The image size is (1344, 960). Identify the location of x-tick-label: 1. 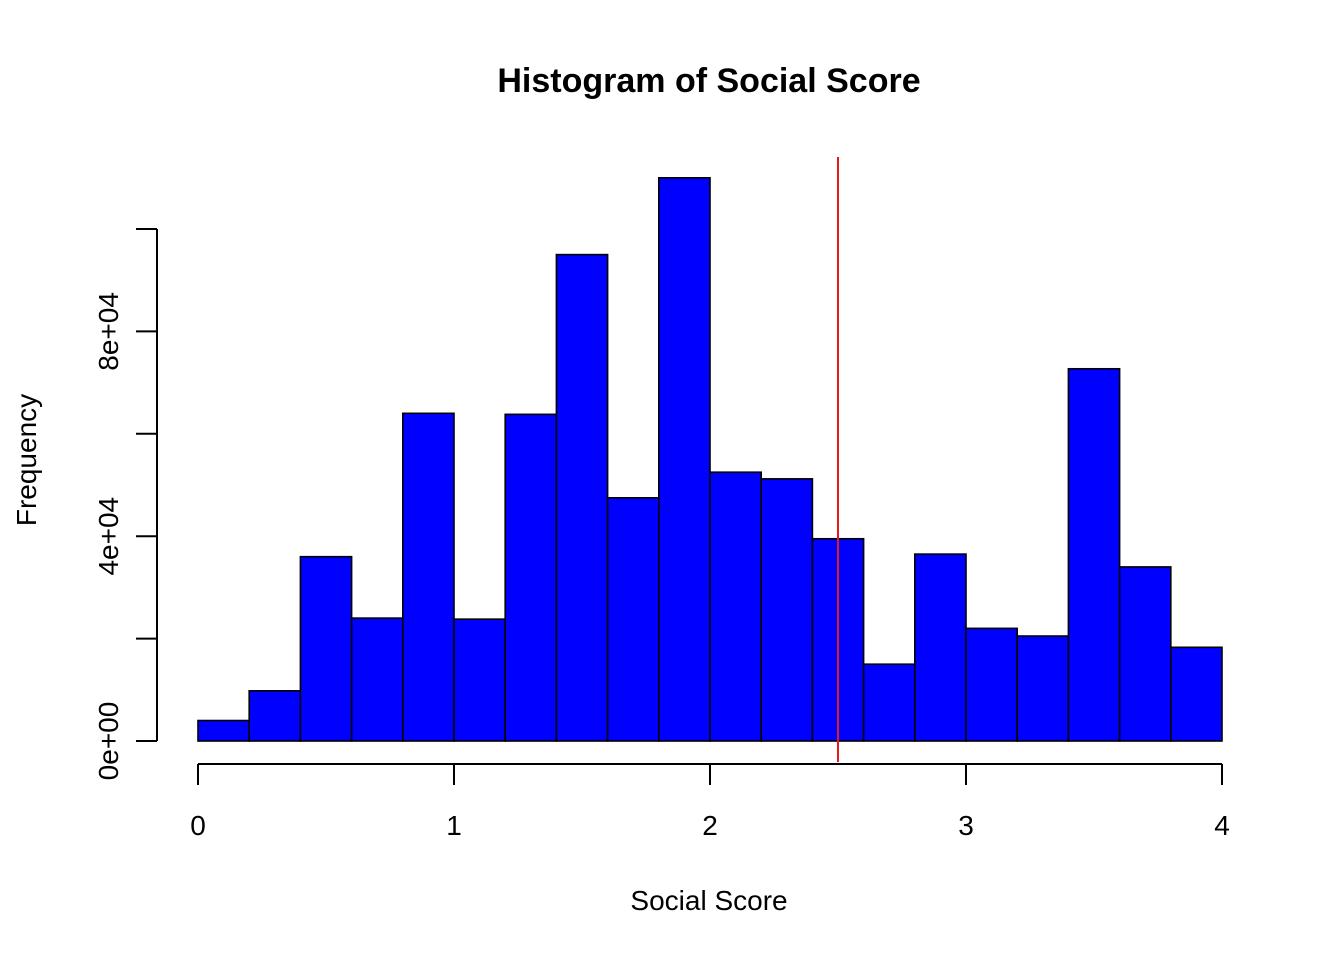
(454, 825).